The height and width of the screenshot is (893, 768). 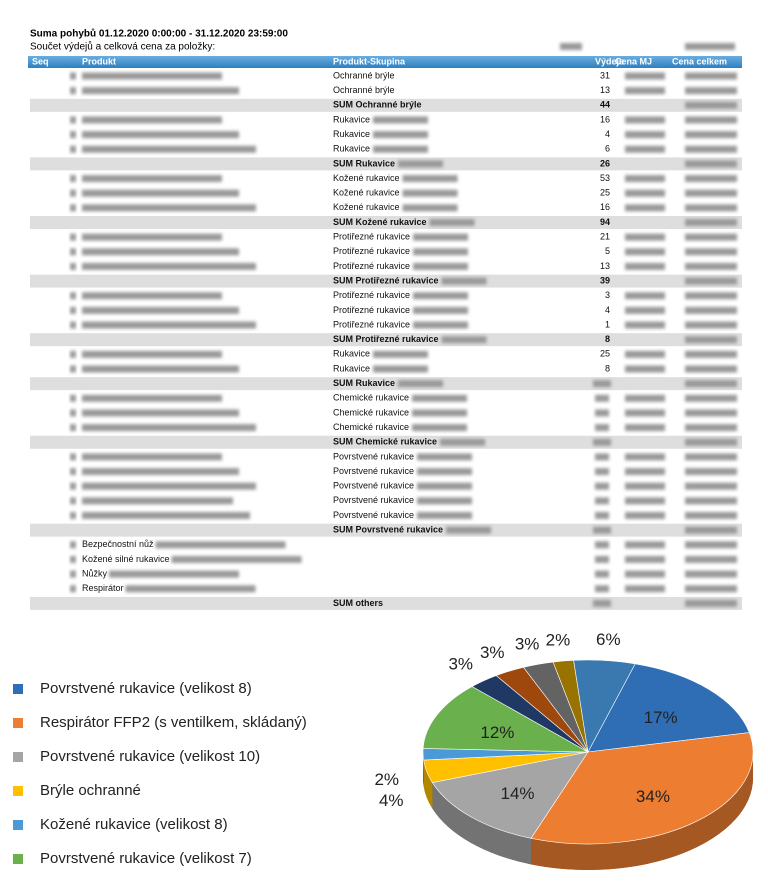 What do you see at coordinates (710, 46) in the screenshot?
I see `blurred-total` at bounding box center [710, 46].